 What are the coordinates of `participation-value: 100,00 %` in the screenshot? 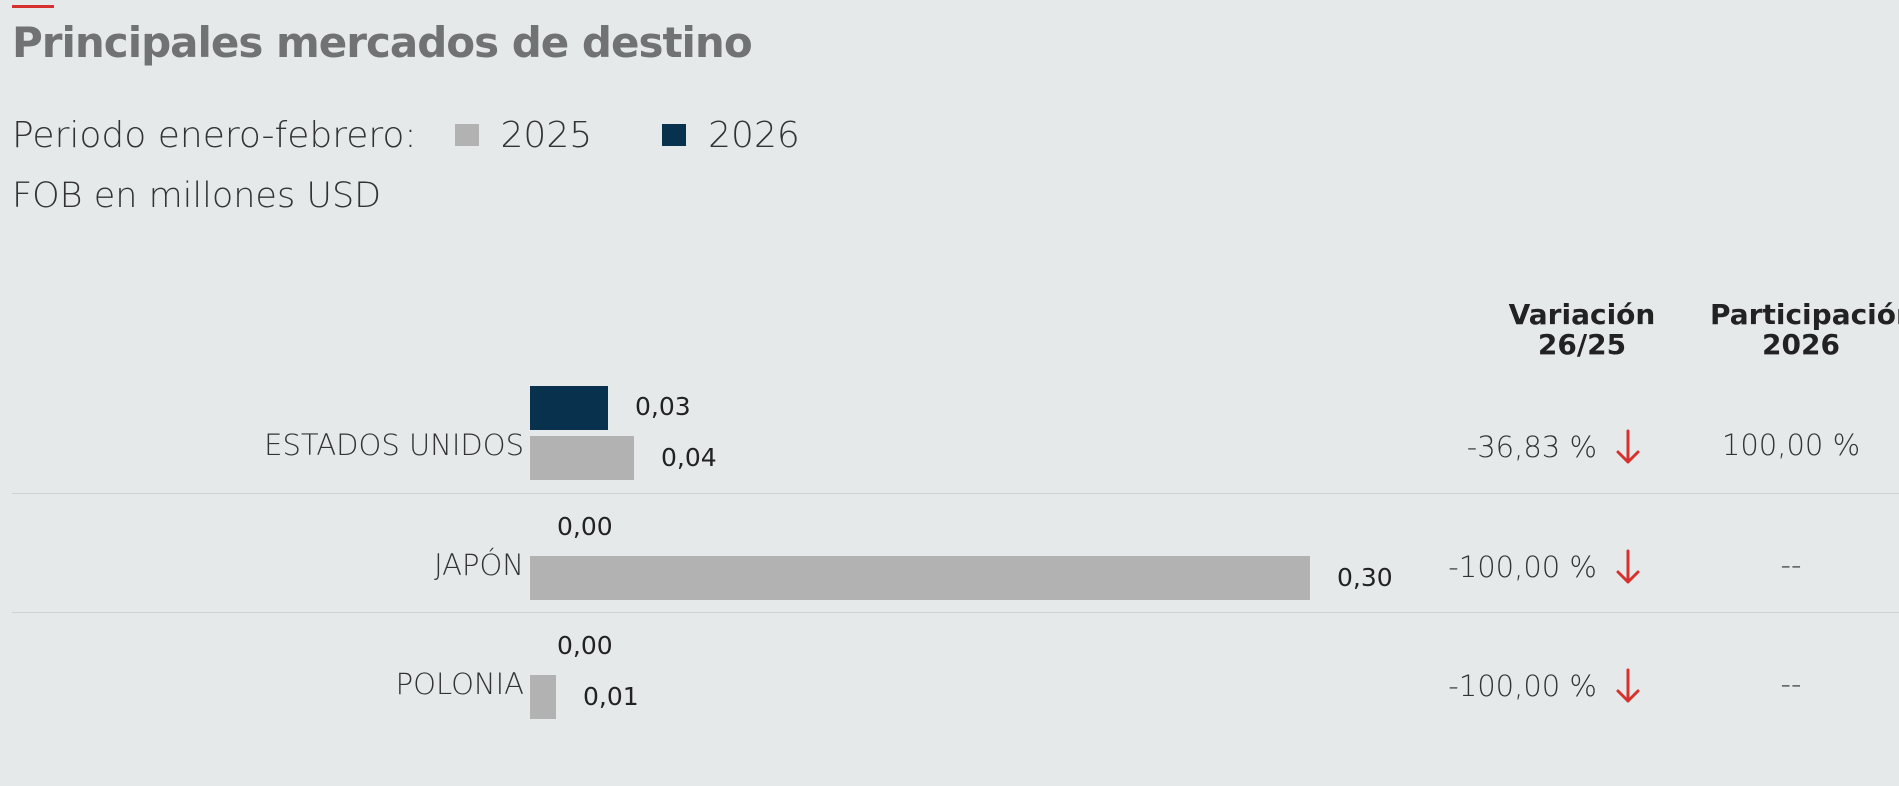 It's located at (1791, 445).